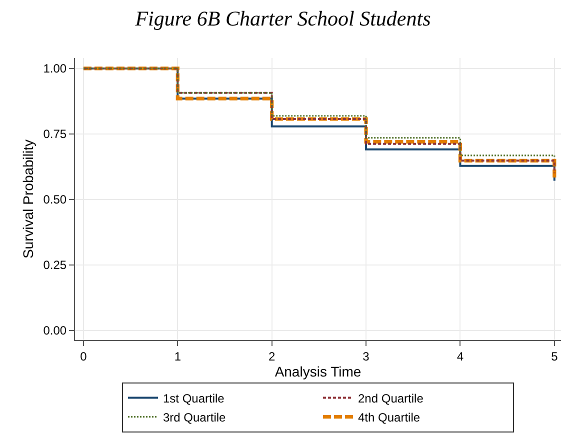 This screenshot has width=566, height=437. What do you see at coordinates (318, 371) in the screenshot?
I see `x-axis-title: Analysis Time` at bounding box center [318, 371].